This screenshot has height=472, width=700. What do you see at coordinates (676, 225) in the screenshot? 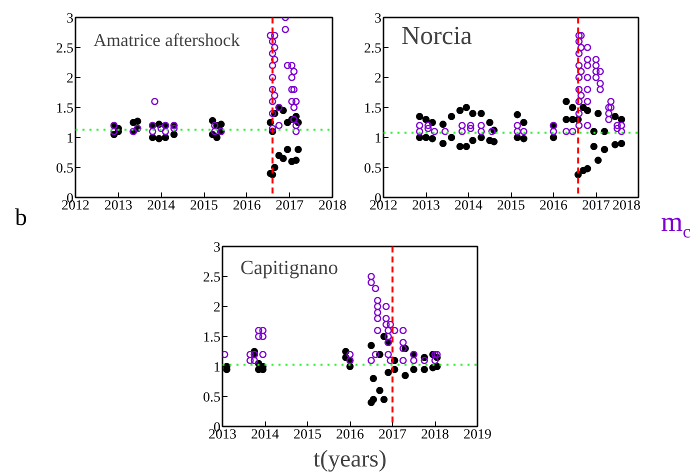
I see `text: m$_{c}$` at bounding box center [676, 225].